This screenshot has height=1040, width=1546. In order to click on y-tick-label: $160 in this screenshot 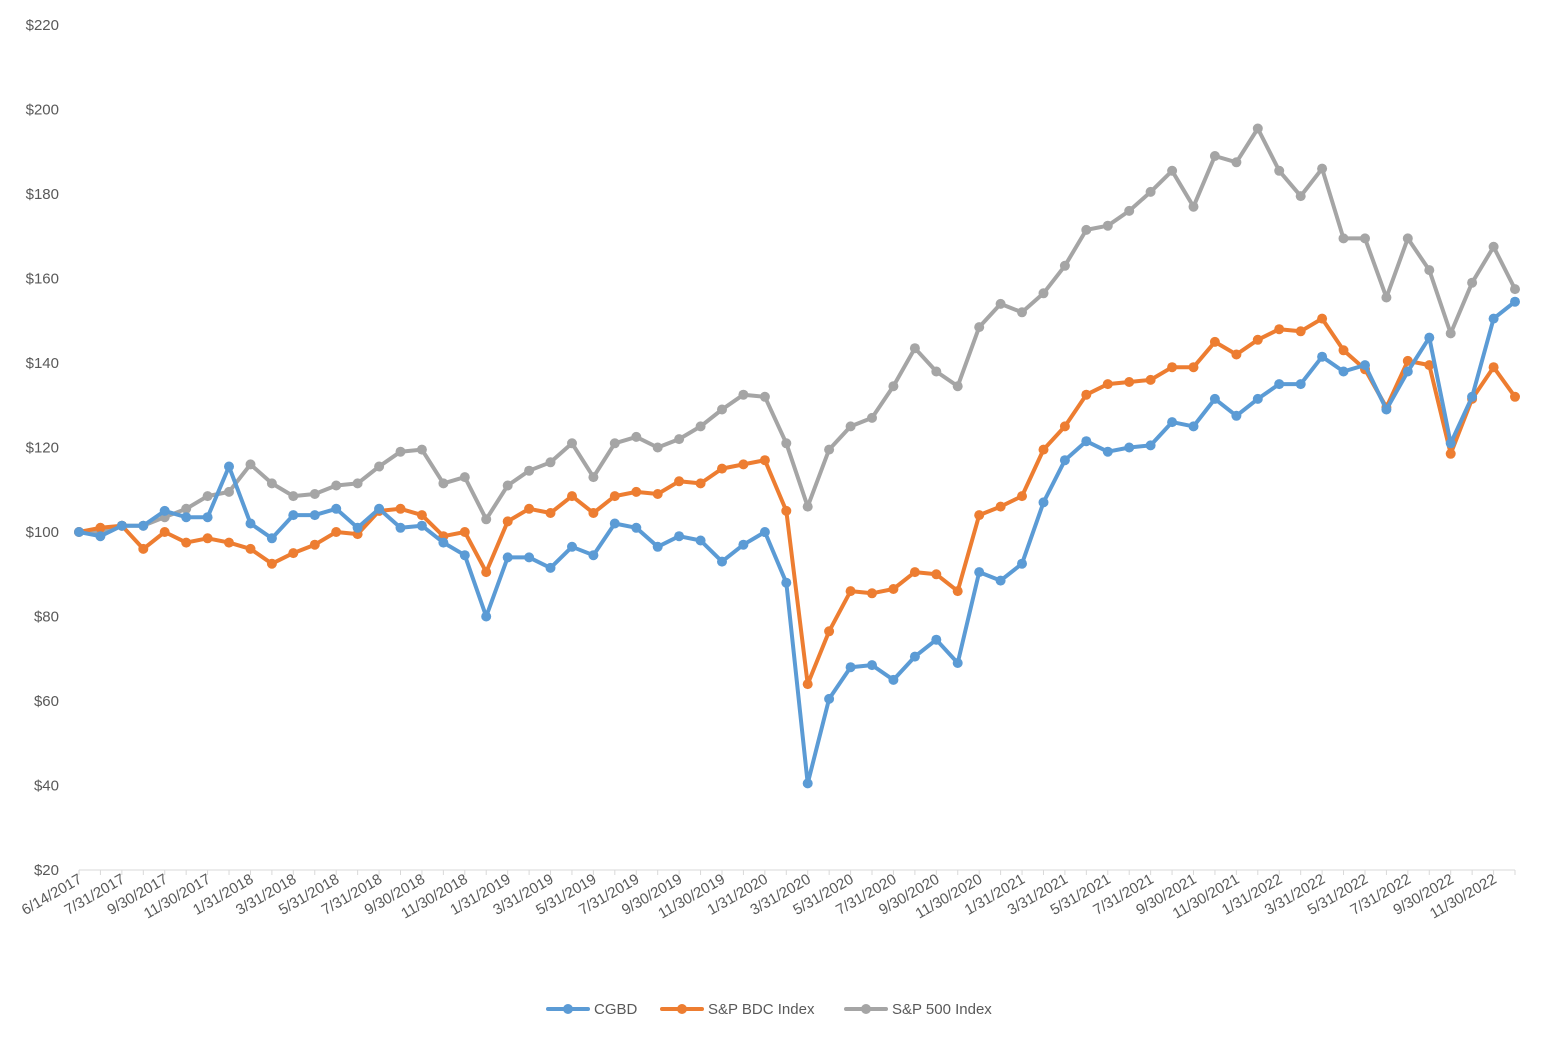, I will do `click(42, 279)`.